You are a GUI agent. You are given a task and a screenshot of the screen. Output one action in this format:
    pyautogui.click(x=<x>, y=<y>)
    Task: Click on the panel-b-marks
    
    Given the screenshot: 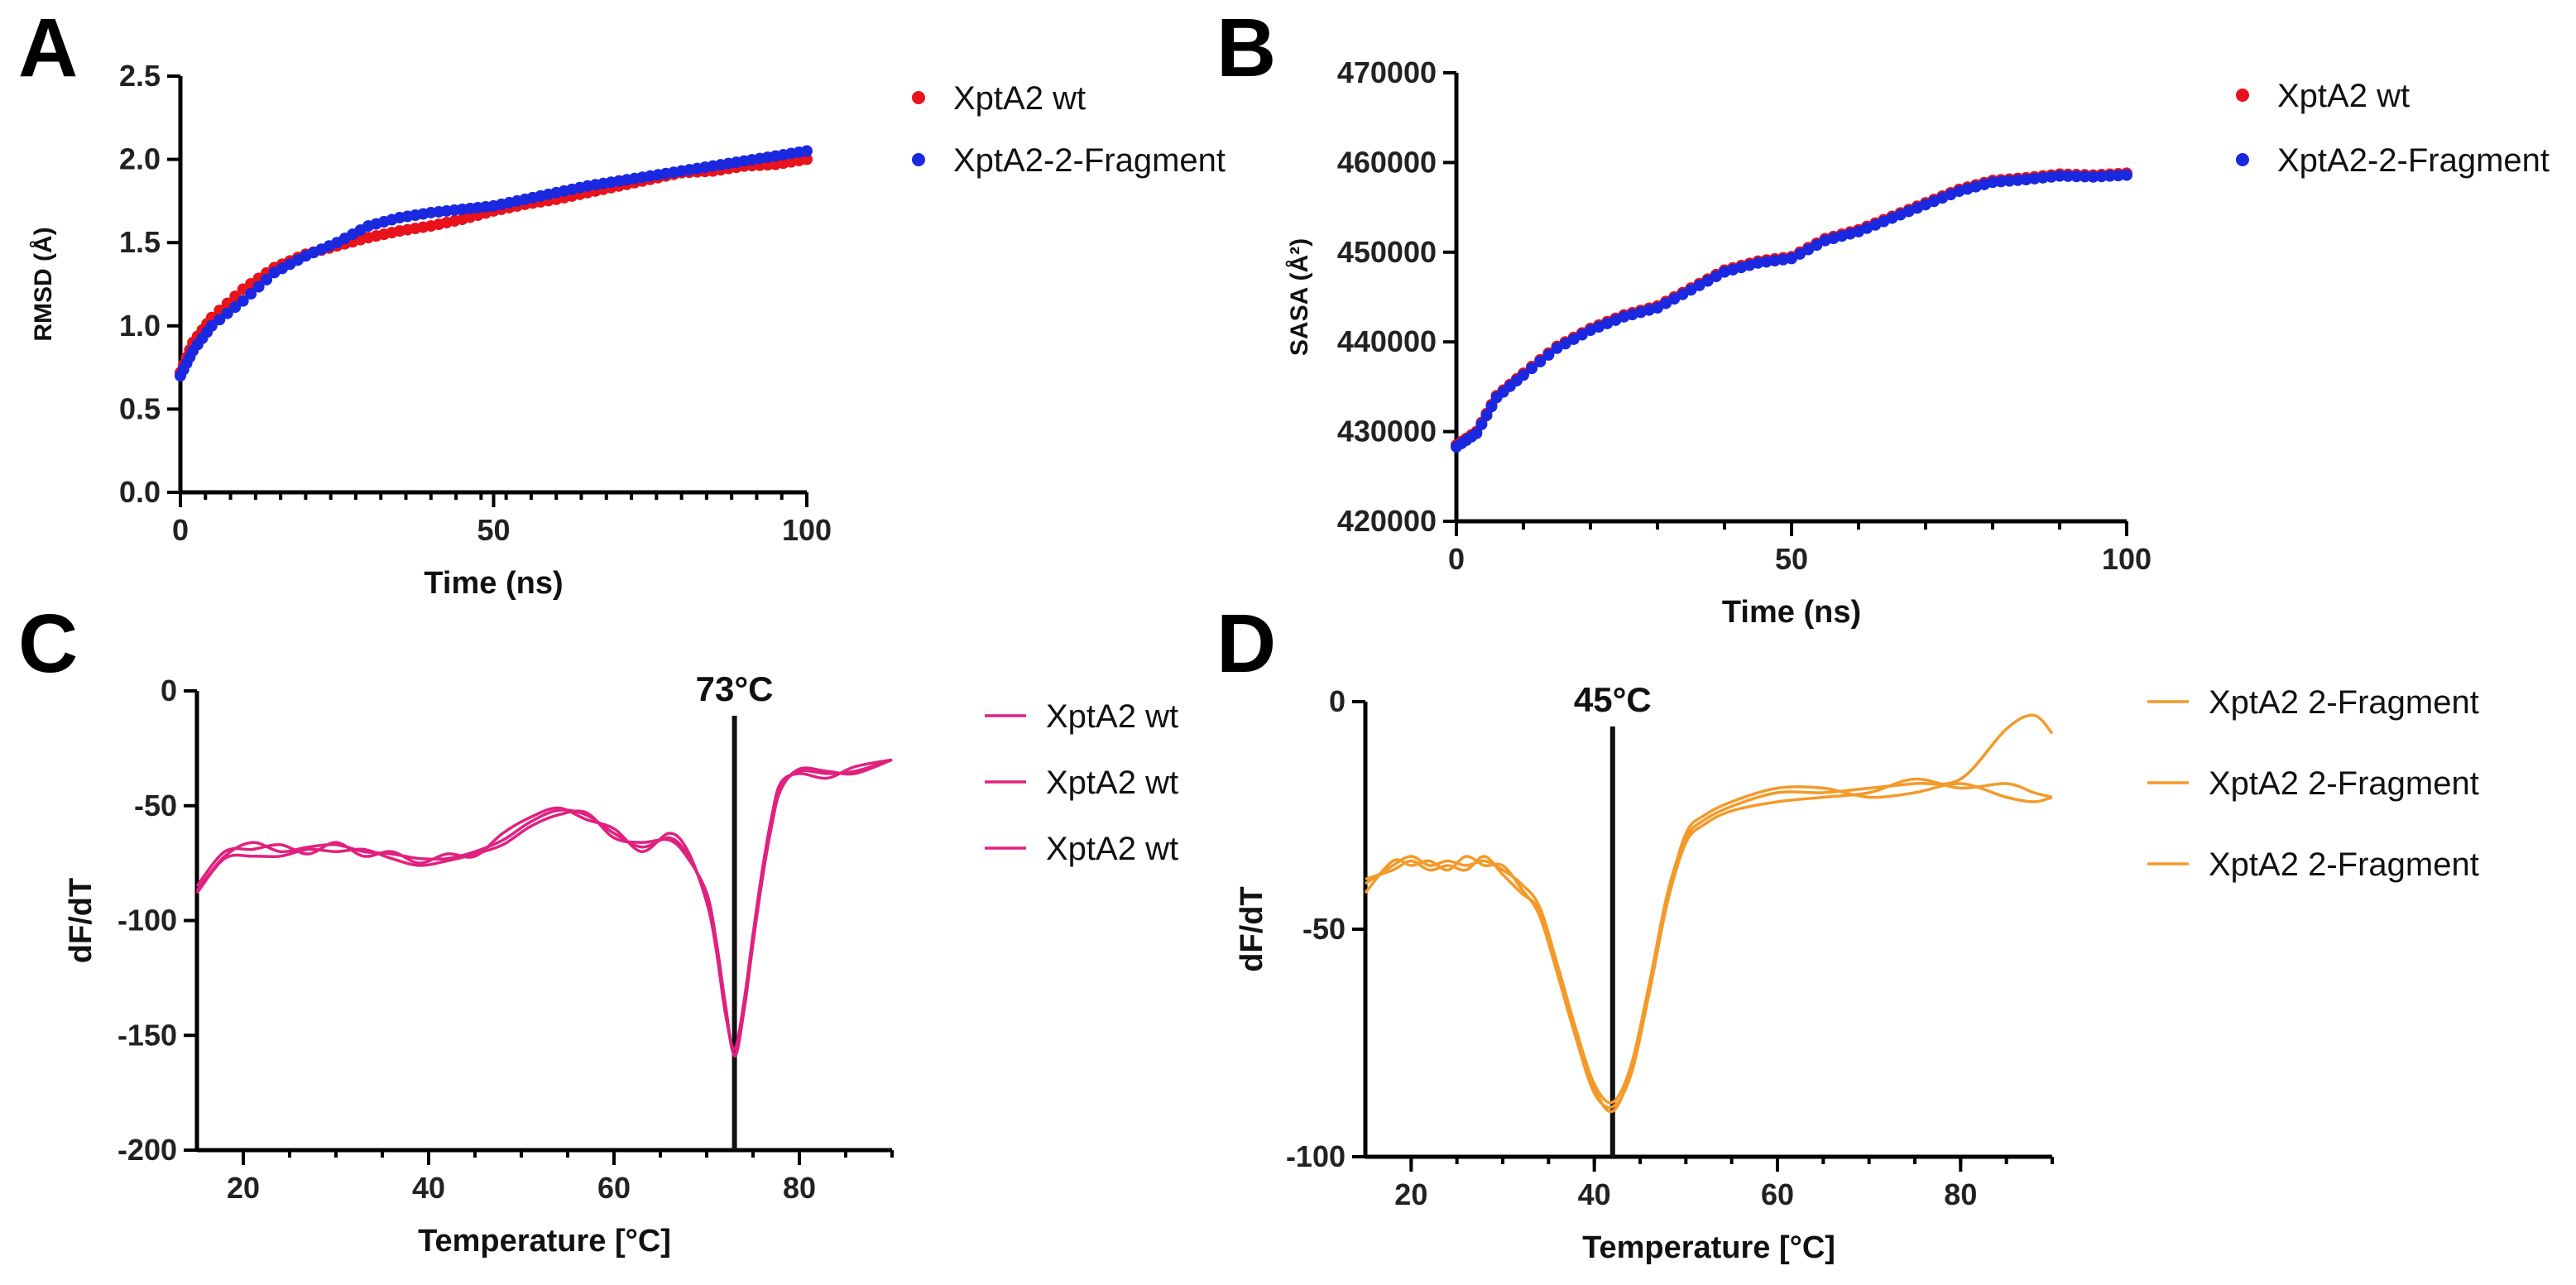 What is the action you would take?
    pyautogui.click(x=1791, y=310)
    